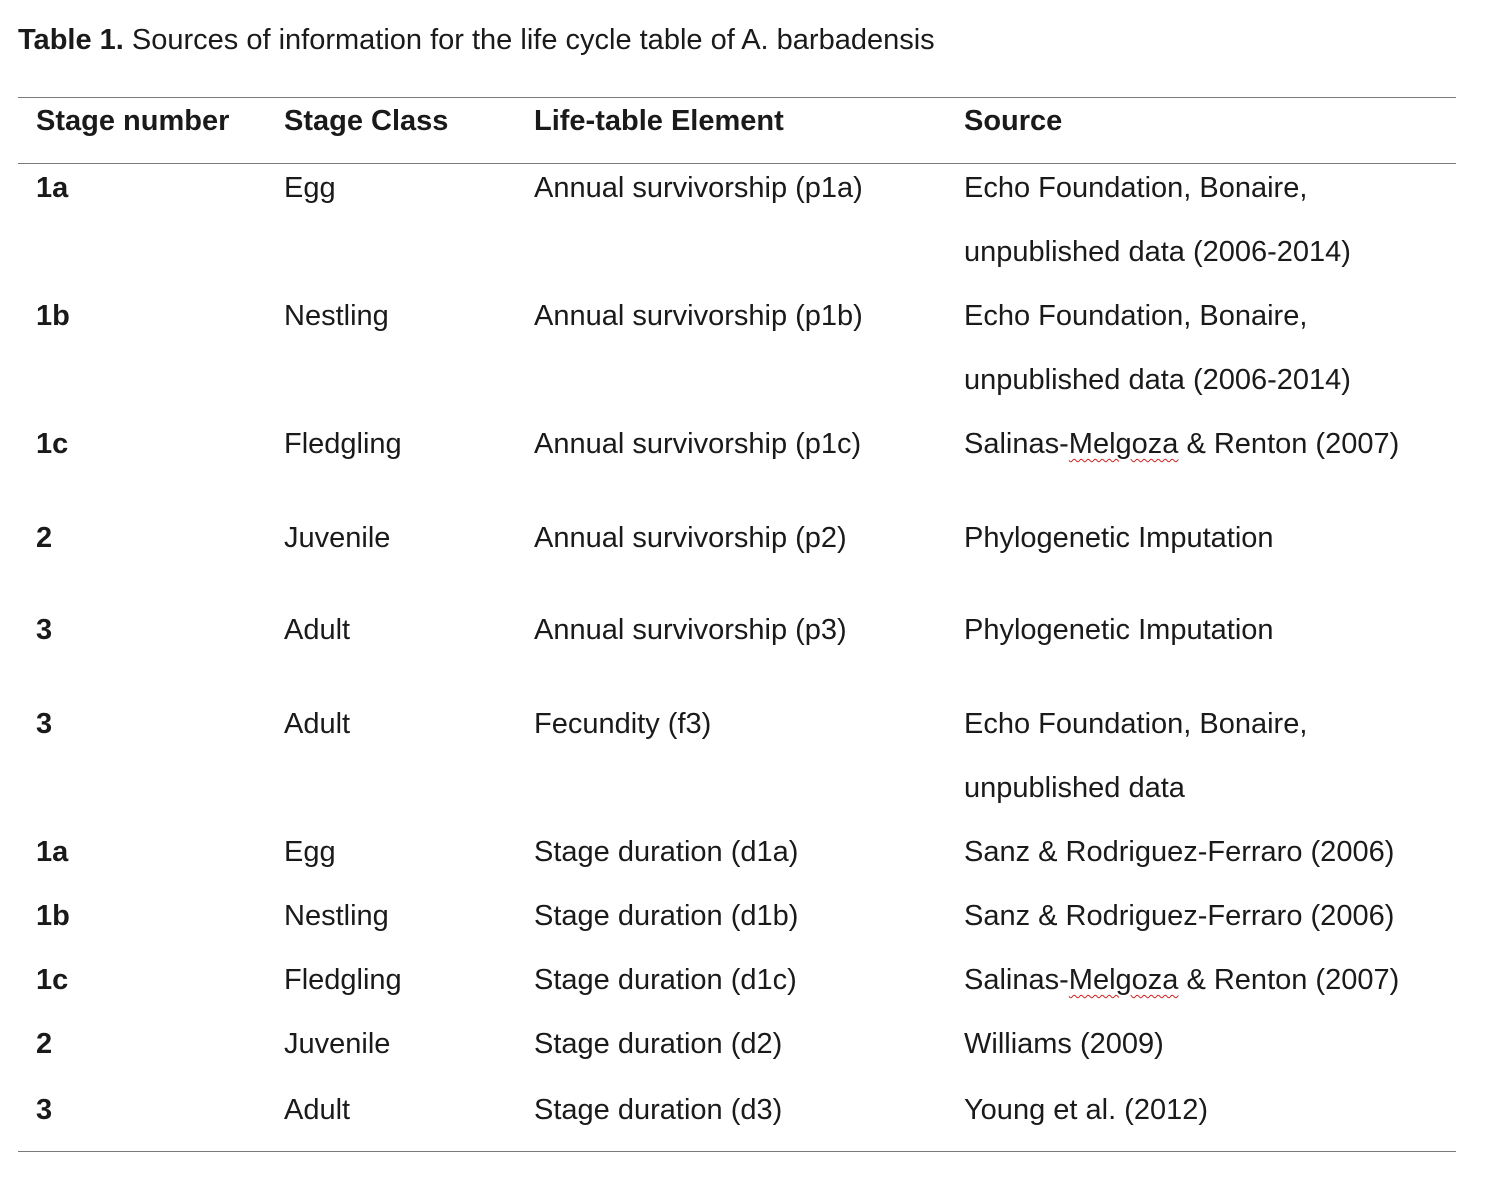  Describe the element at coordinates (737, 97) in the screenshot. I see `table-top-rule` at that location.